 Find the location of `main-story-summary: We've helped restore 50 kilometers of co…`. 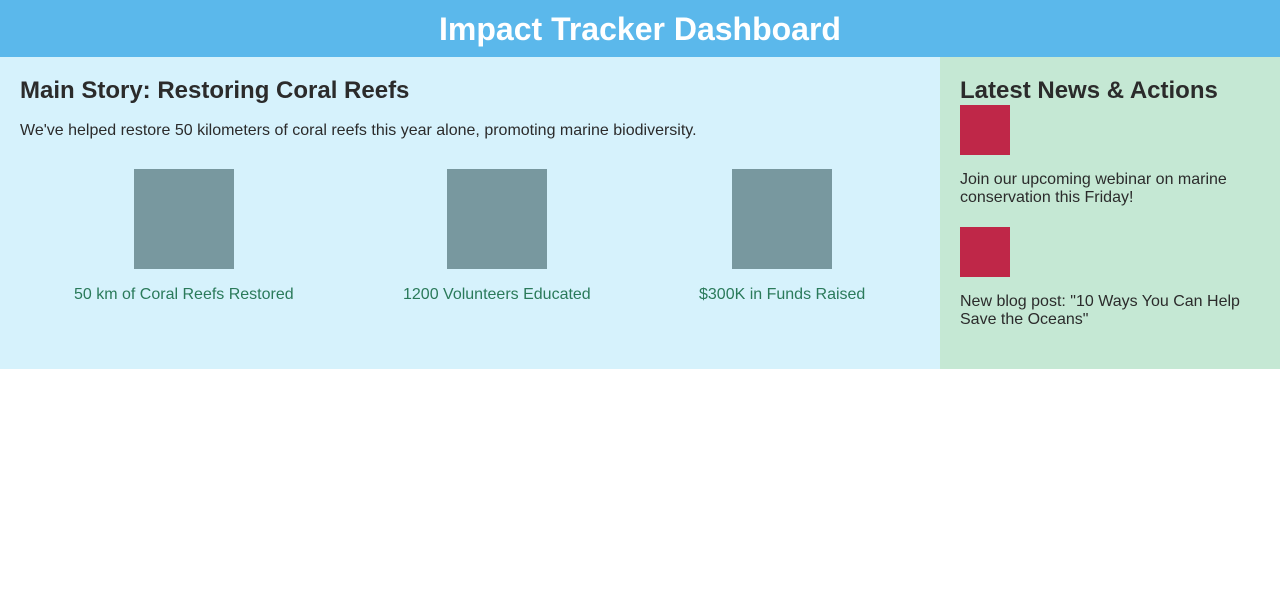

main-story-summary: We've helped restore 50 kilometers of co… is located at coordinates (358, 130).